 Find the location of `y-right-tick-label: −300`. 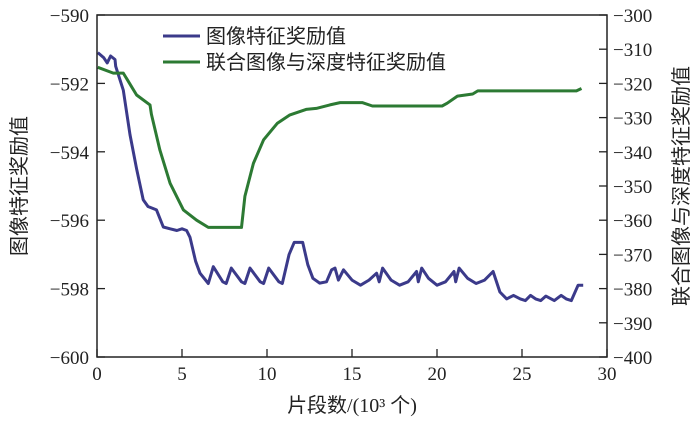

y-right-tick-label: −300 is located at coordinates (632, 16).